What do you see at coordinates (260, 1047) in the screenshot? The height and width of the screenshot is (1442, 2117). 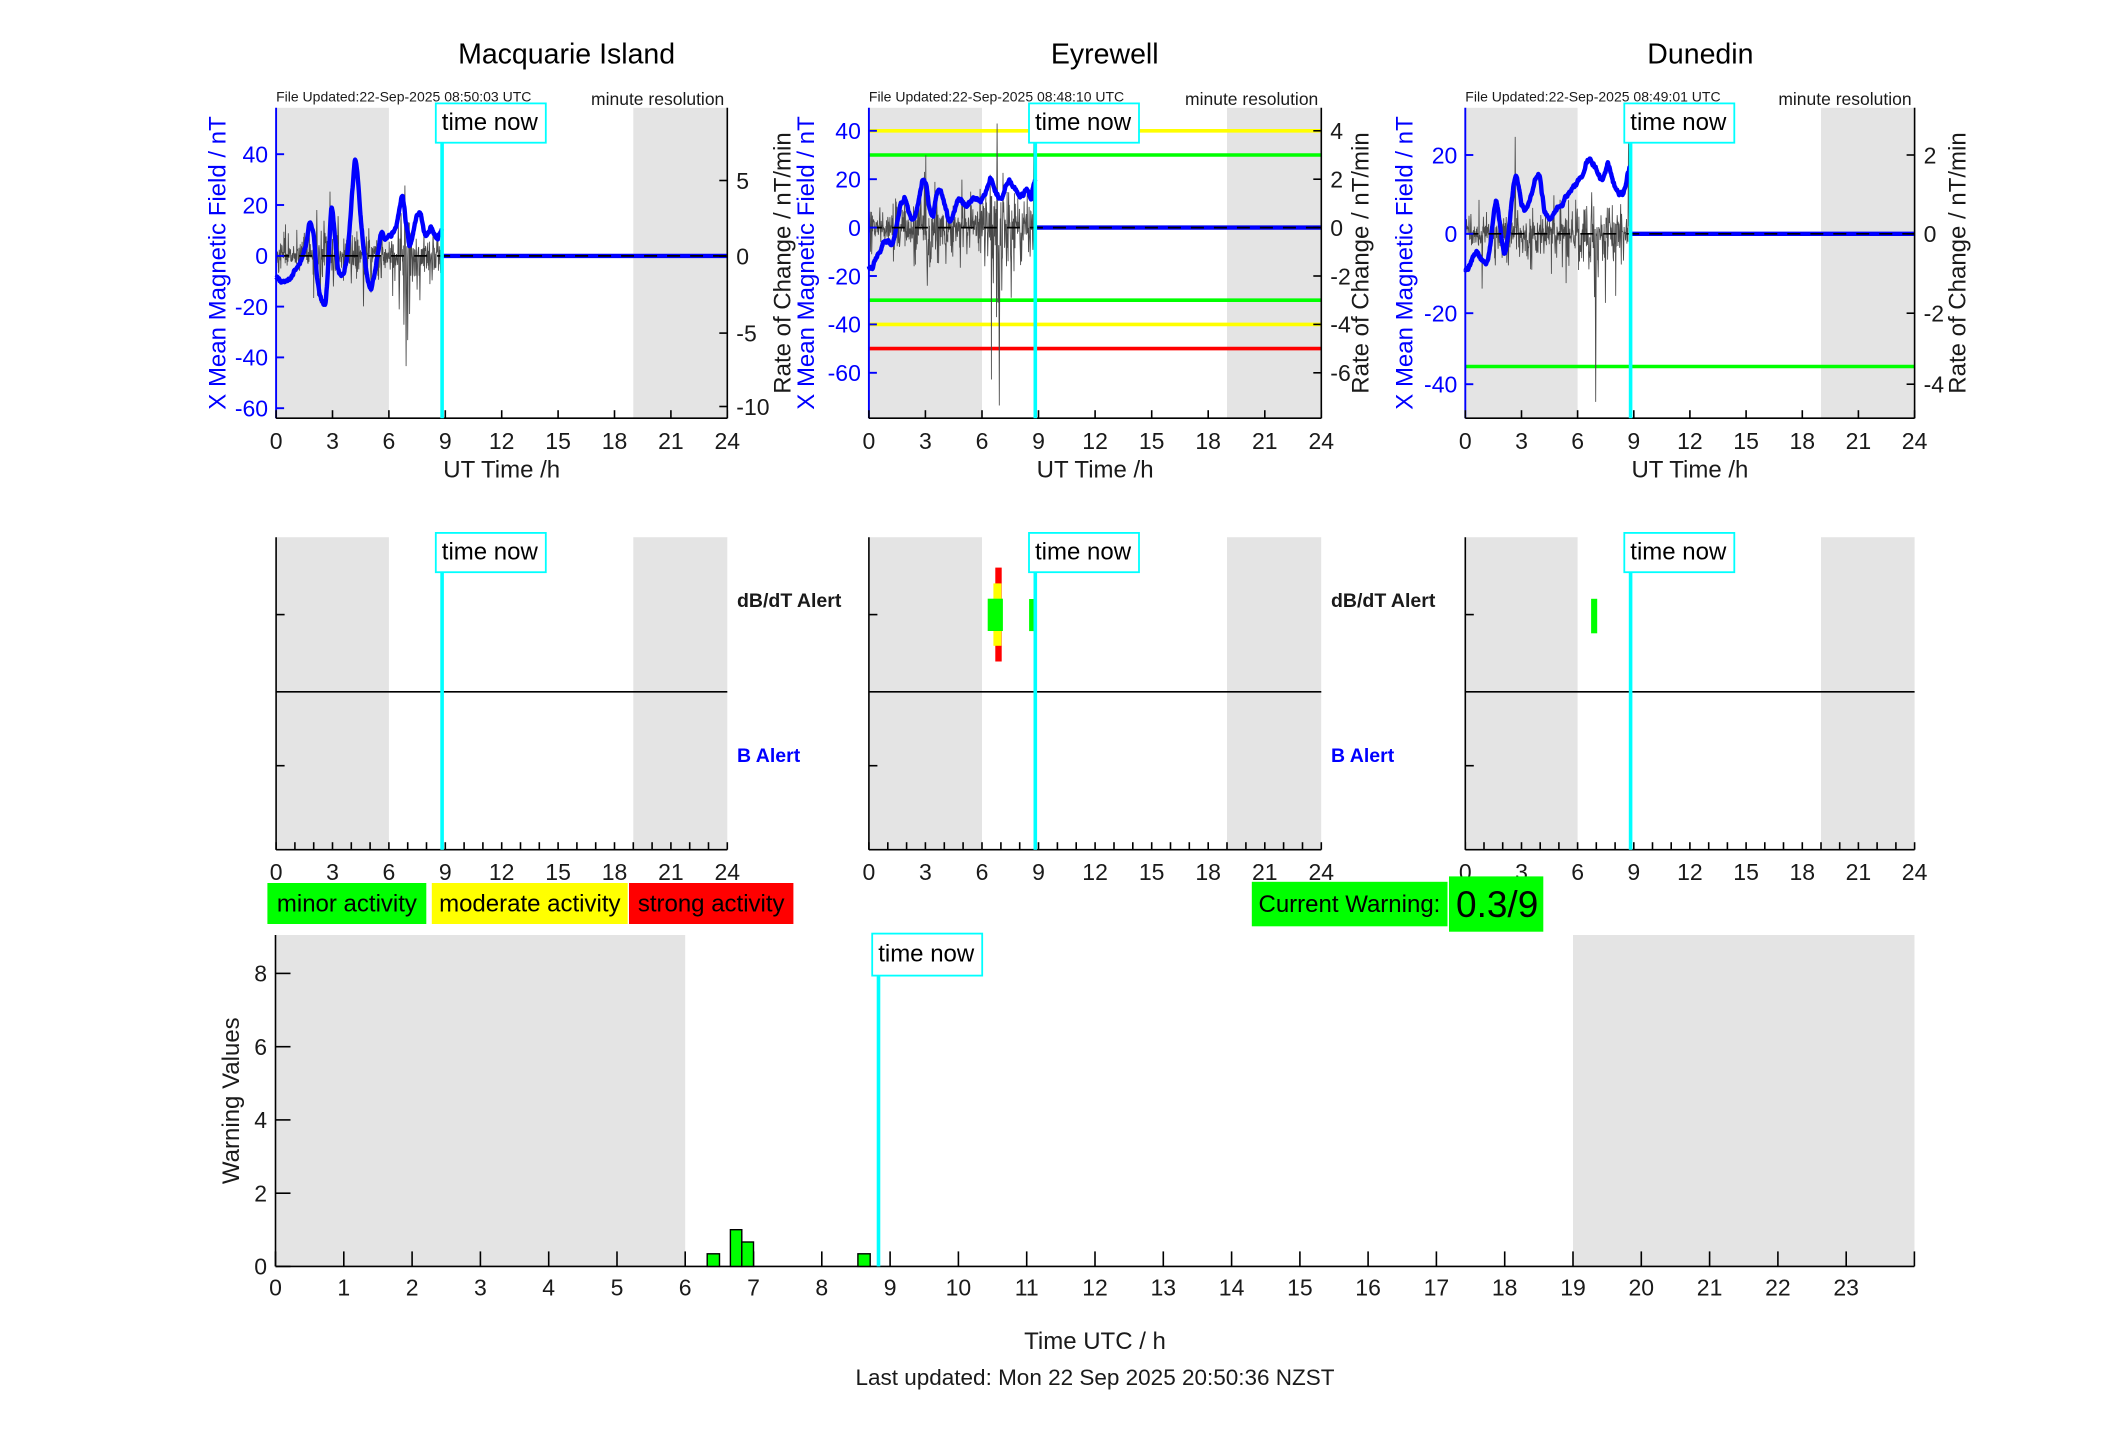 I see `svg-text: 6` at bounding box center [260, 1047].